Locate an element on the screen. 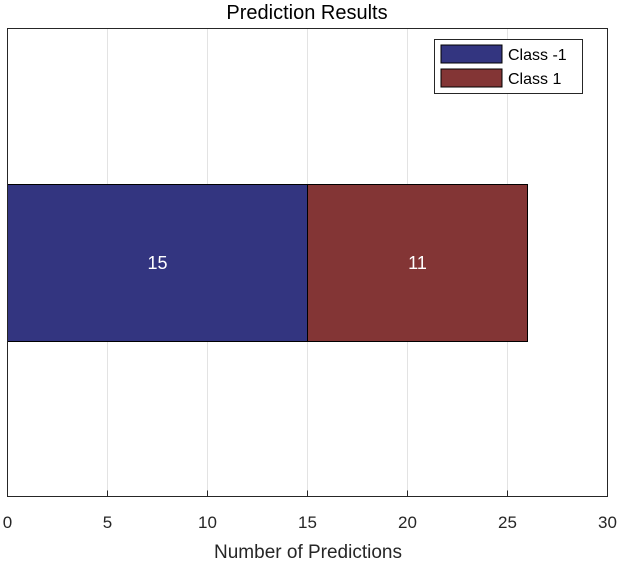  x-tick-label-3: 15 is located at coordinates (307, 522).